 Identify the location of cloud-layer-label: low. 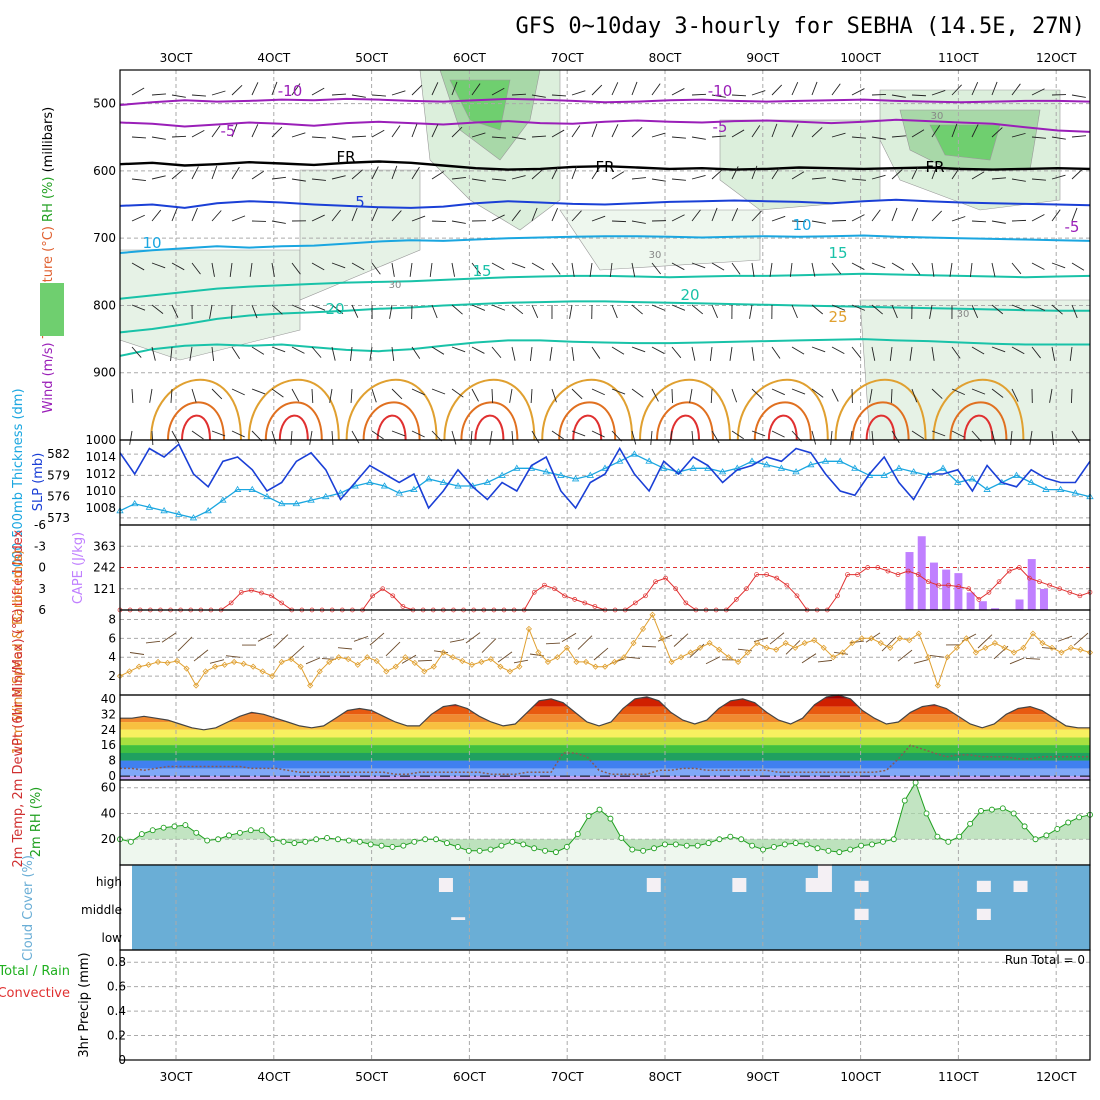
(112, 938).